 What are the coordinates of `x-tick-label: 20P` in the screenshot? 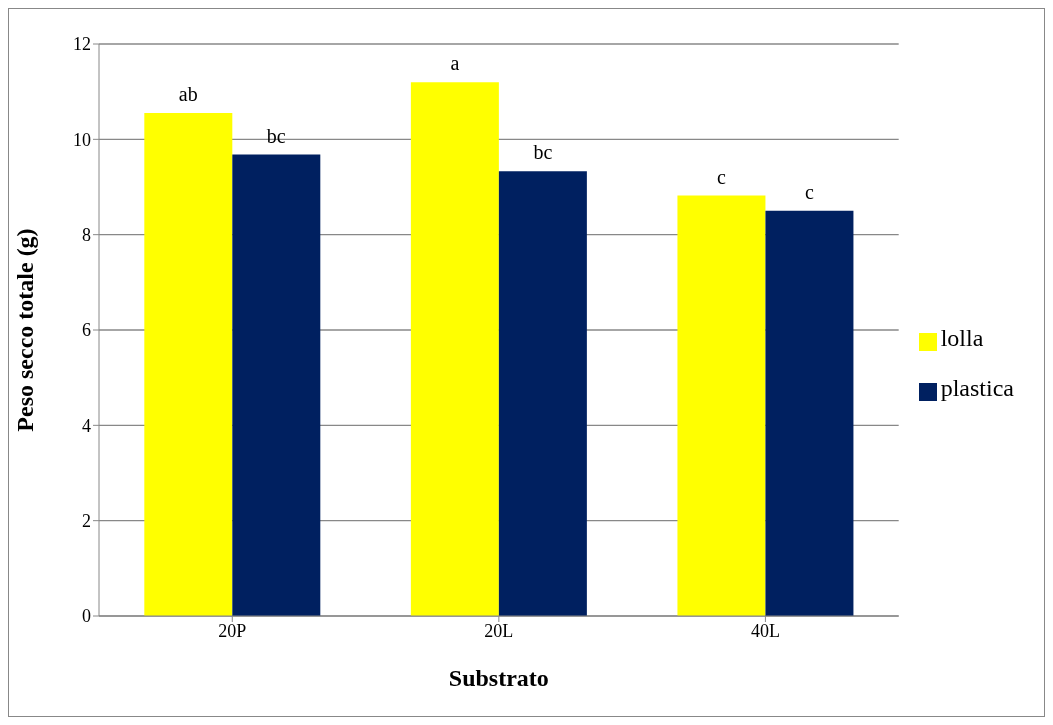 It's located at (232, 630).